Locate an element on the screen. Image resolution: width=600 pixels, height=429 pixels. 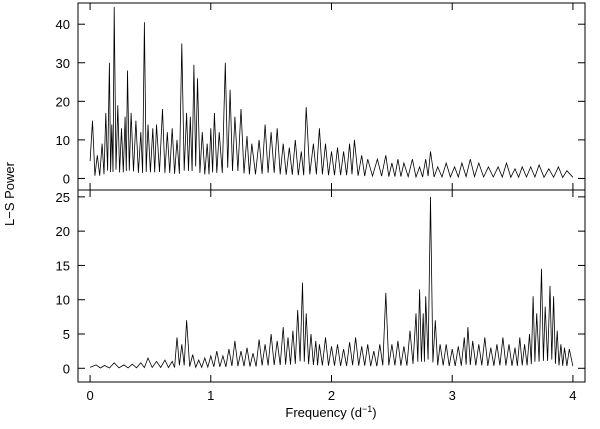
y-axis-label: L−S Power is located at coordinates (9, 193).